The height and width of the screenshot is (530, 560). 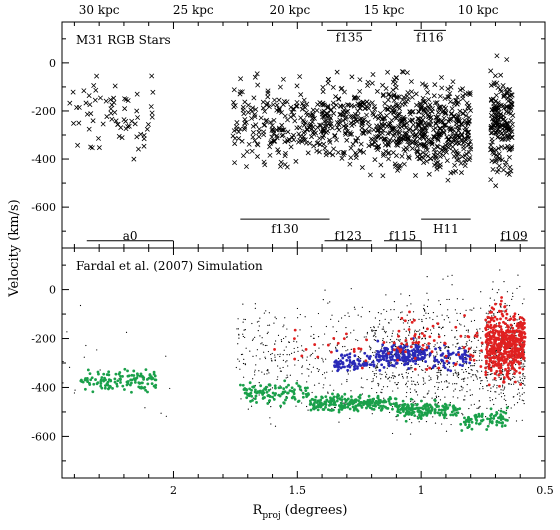 What do you see at coordinates (289, 10) in the screenshot?
I see `top-axis-kpc-label: 20 kpc` at bounding box center [289, 10].